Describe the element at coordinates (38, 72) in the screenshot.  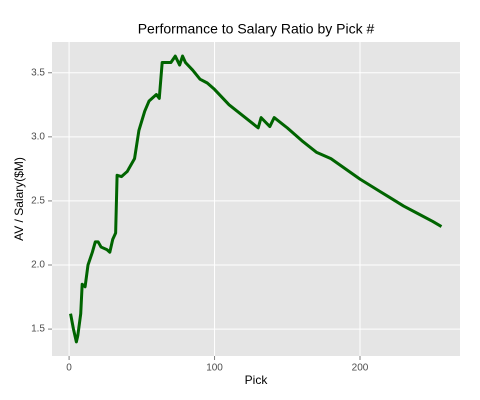
I see `y-tick-label: 3.5` at that location.